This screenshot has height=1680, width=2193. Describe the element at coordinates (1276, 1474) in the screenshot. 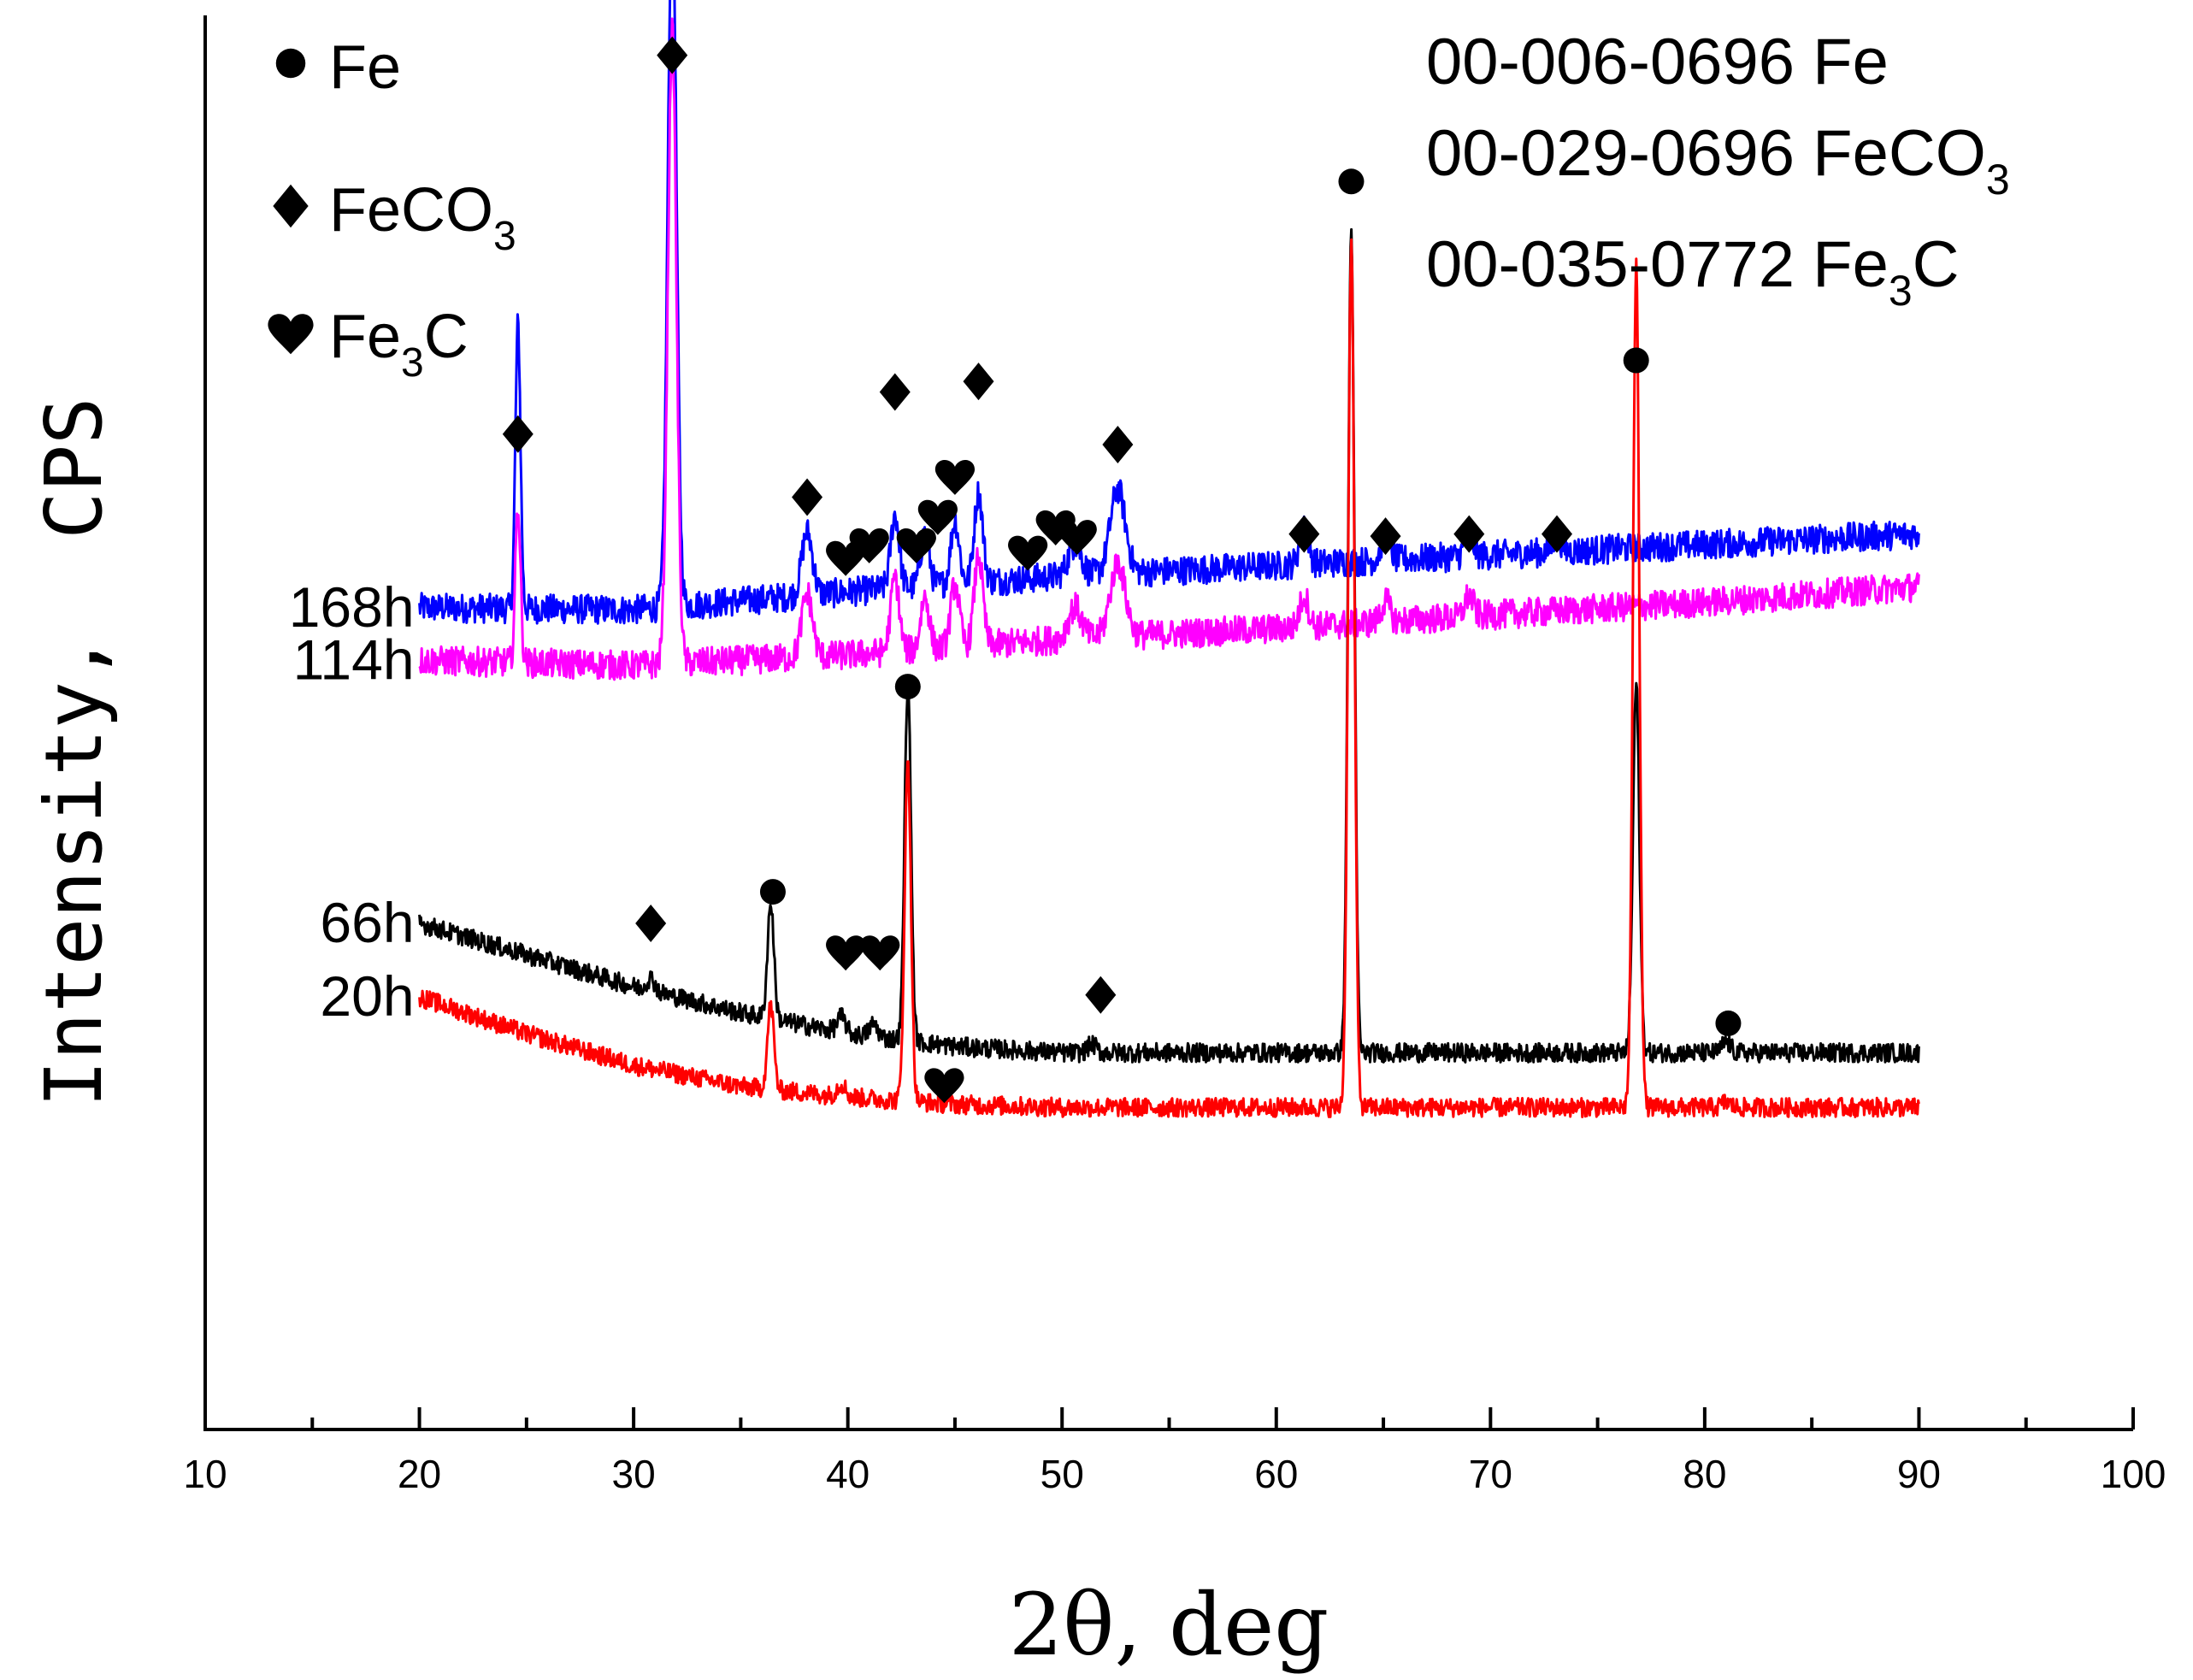

I see `x-tick-label: 60` at that location.